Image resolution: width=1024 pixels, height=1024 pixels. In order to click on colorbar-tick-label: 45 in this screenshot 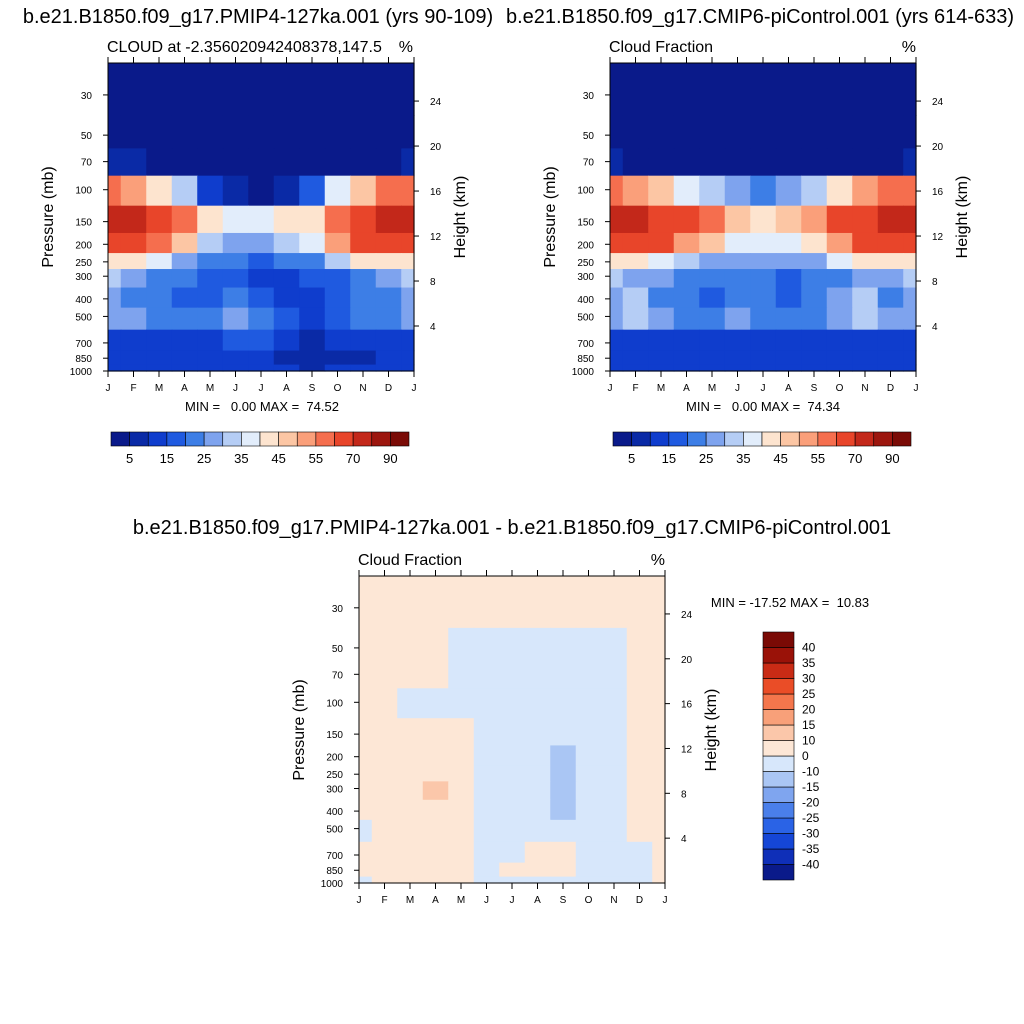, I will do `click(278, 458)`.